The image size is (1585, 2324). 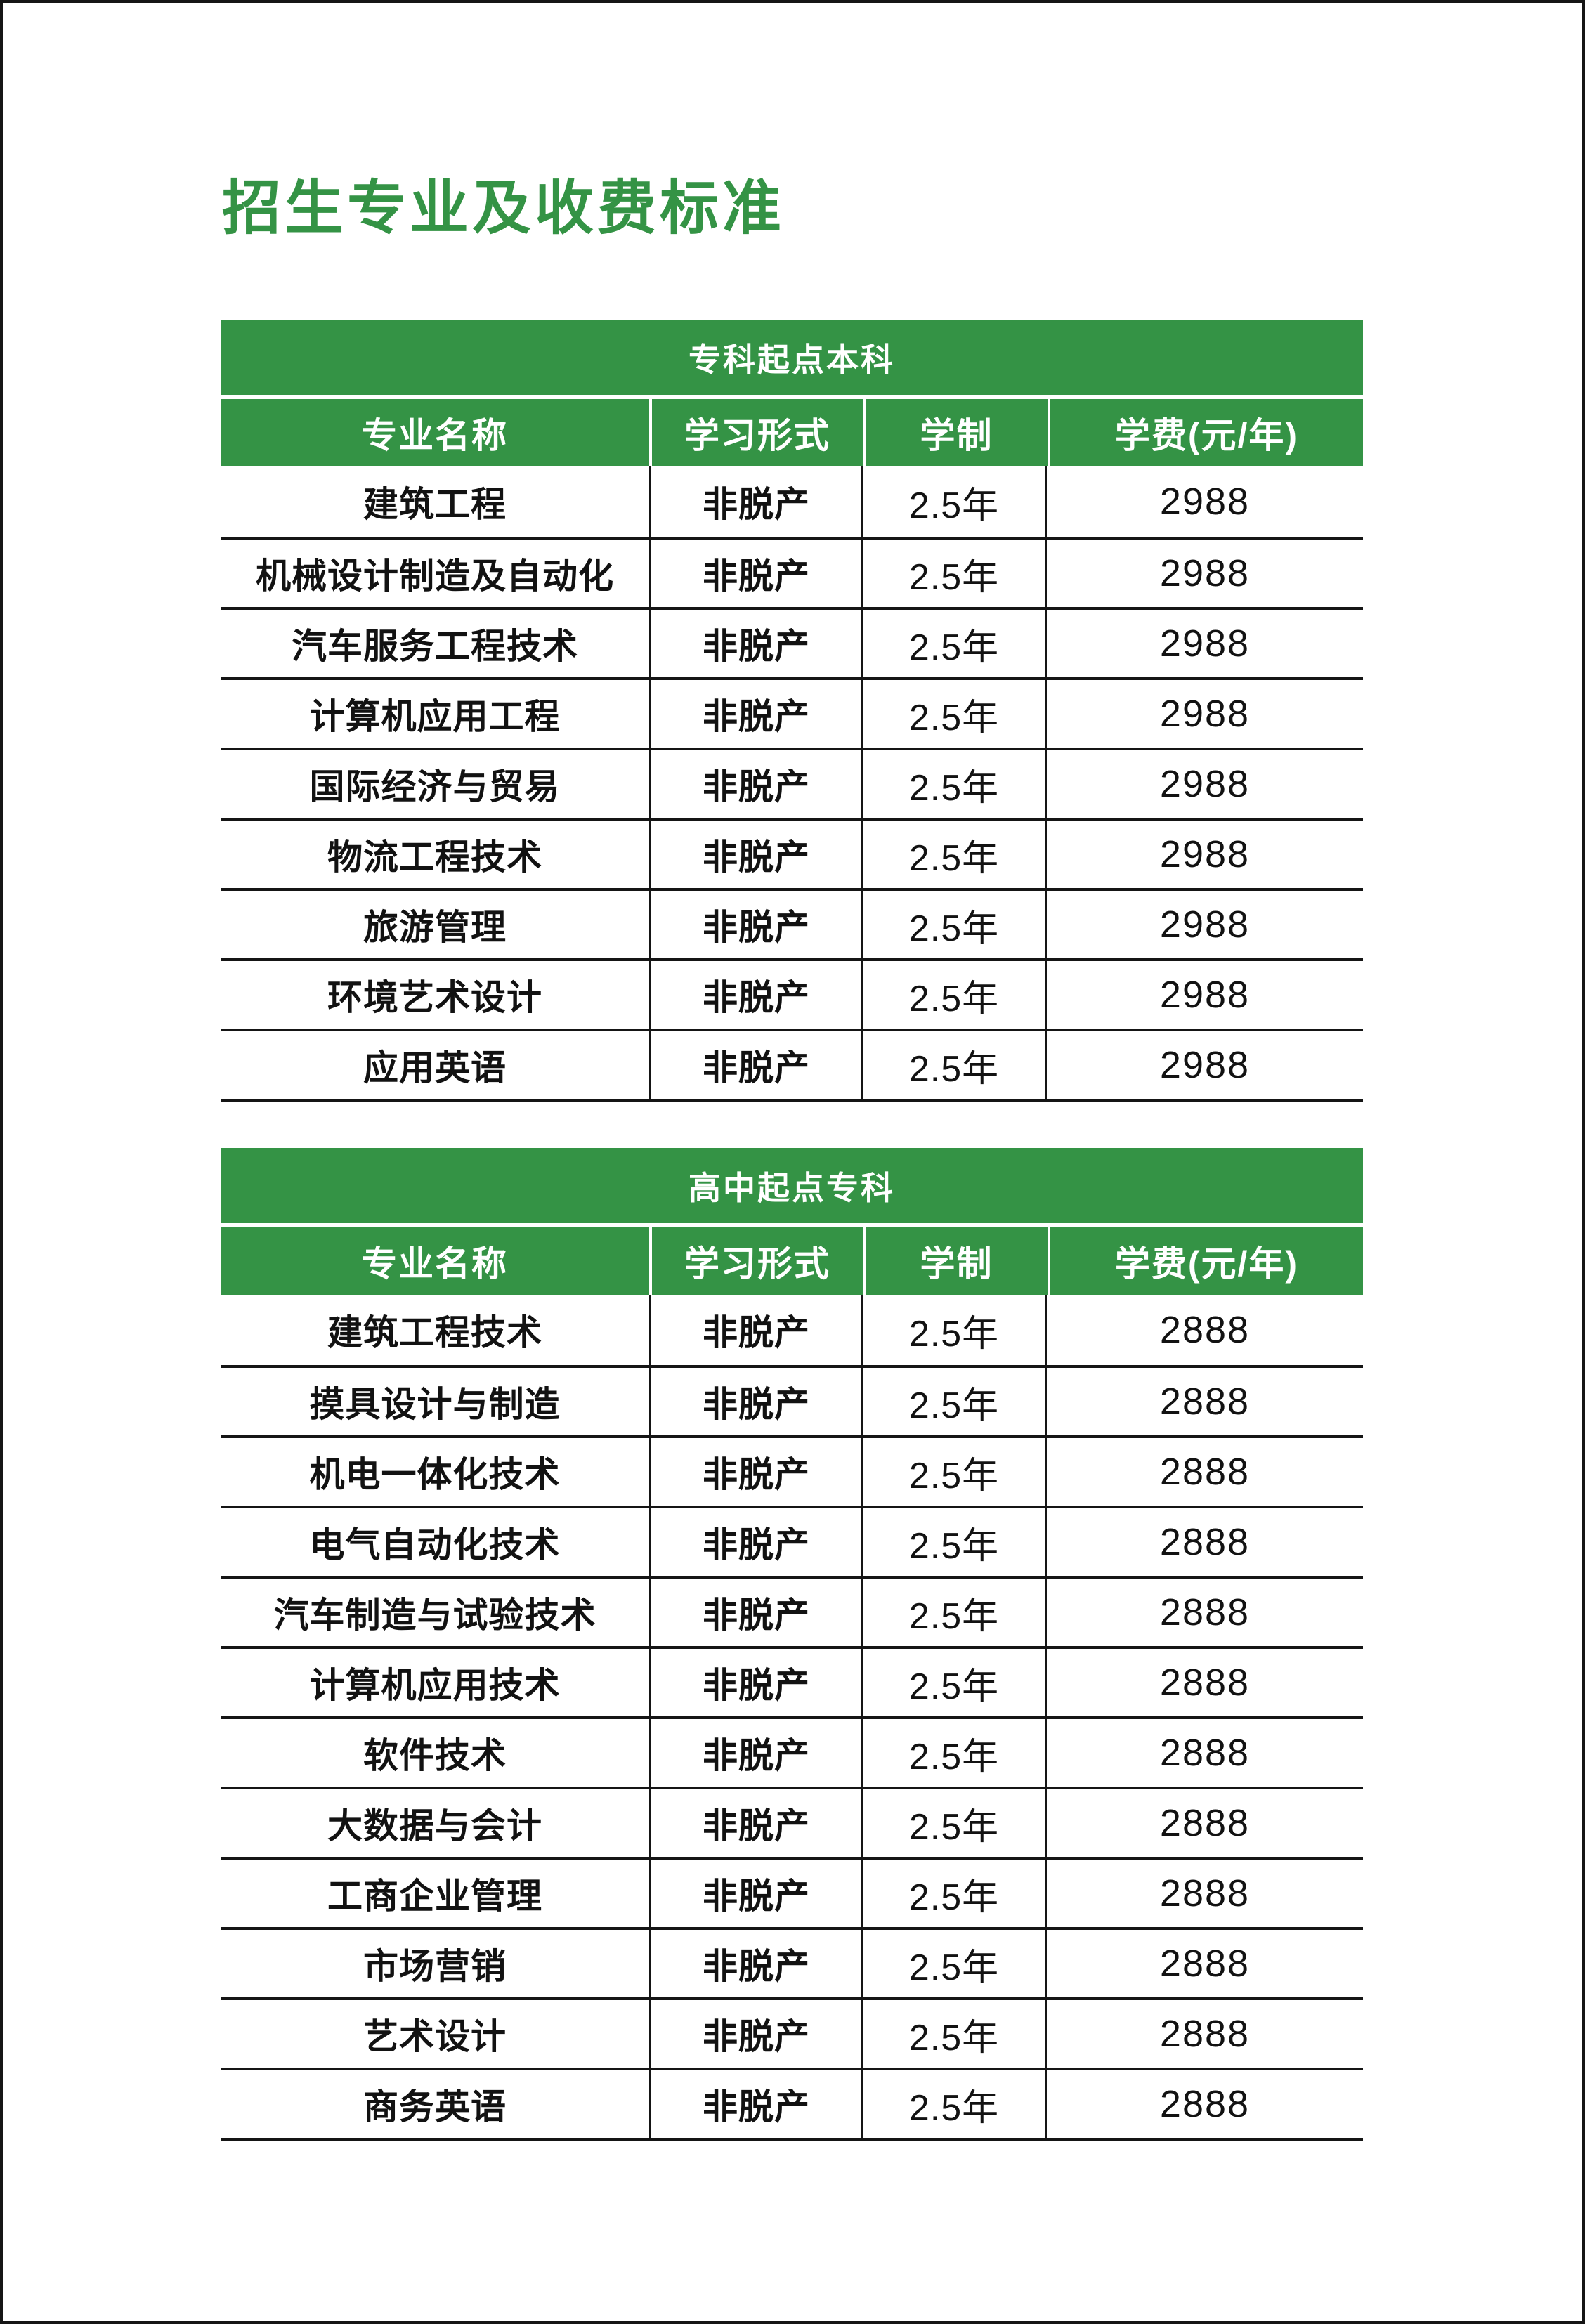 What do you see at coordinates (435, 1404) in the screenshot?
I see `major-name-cell: 摸具设计与制造` at bounding box center [435, 1404].